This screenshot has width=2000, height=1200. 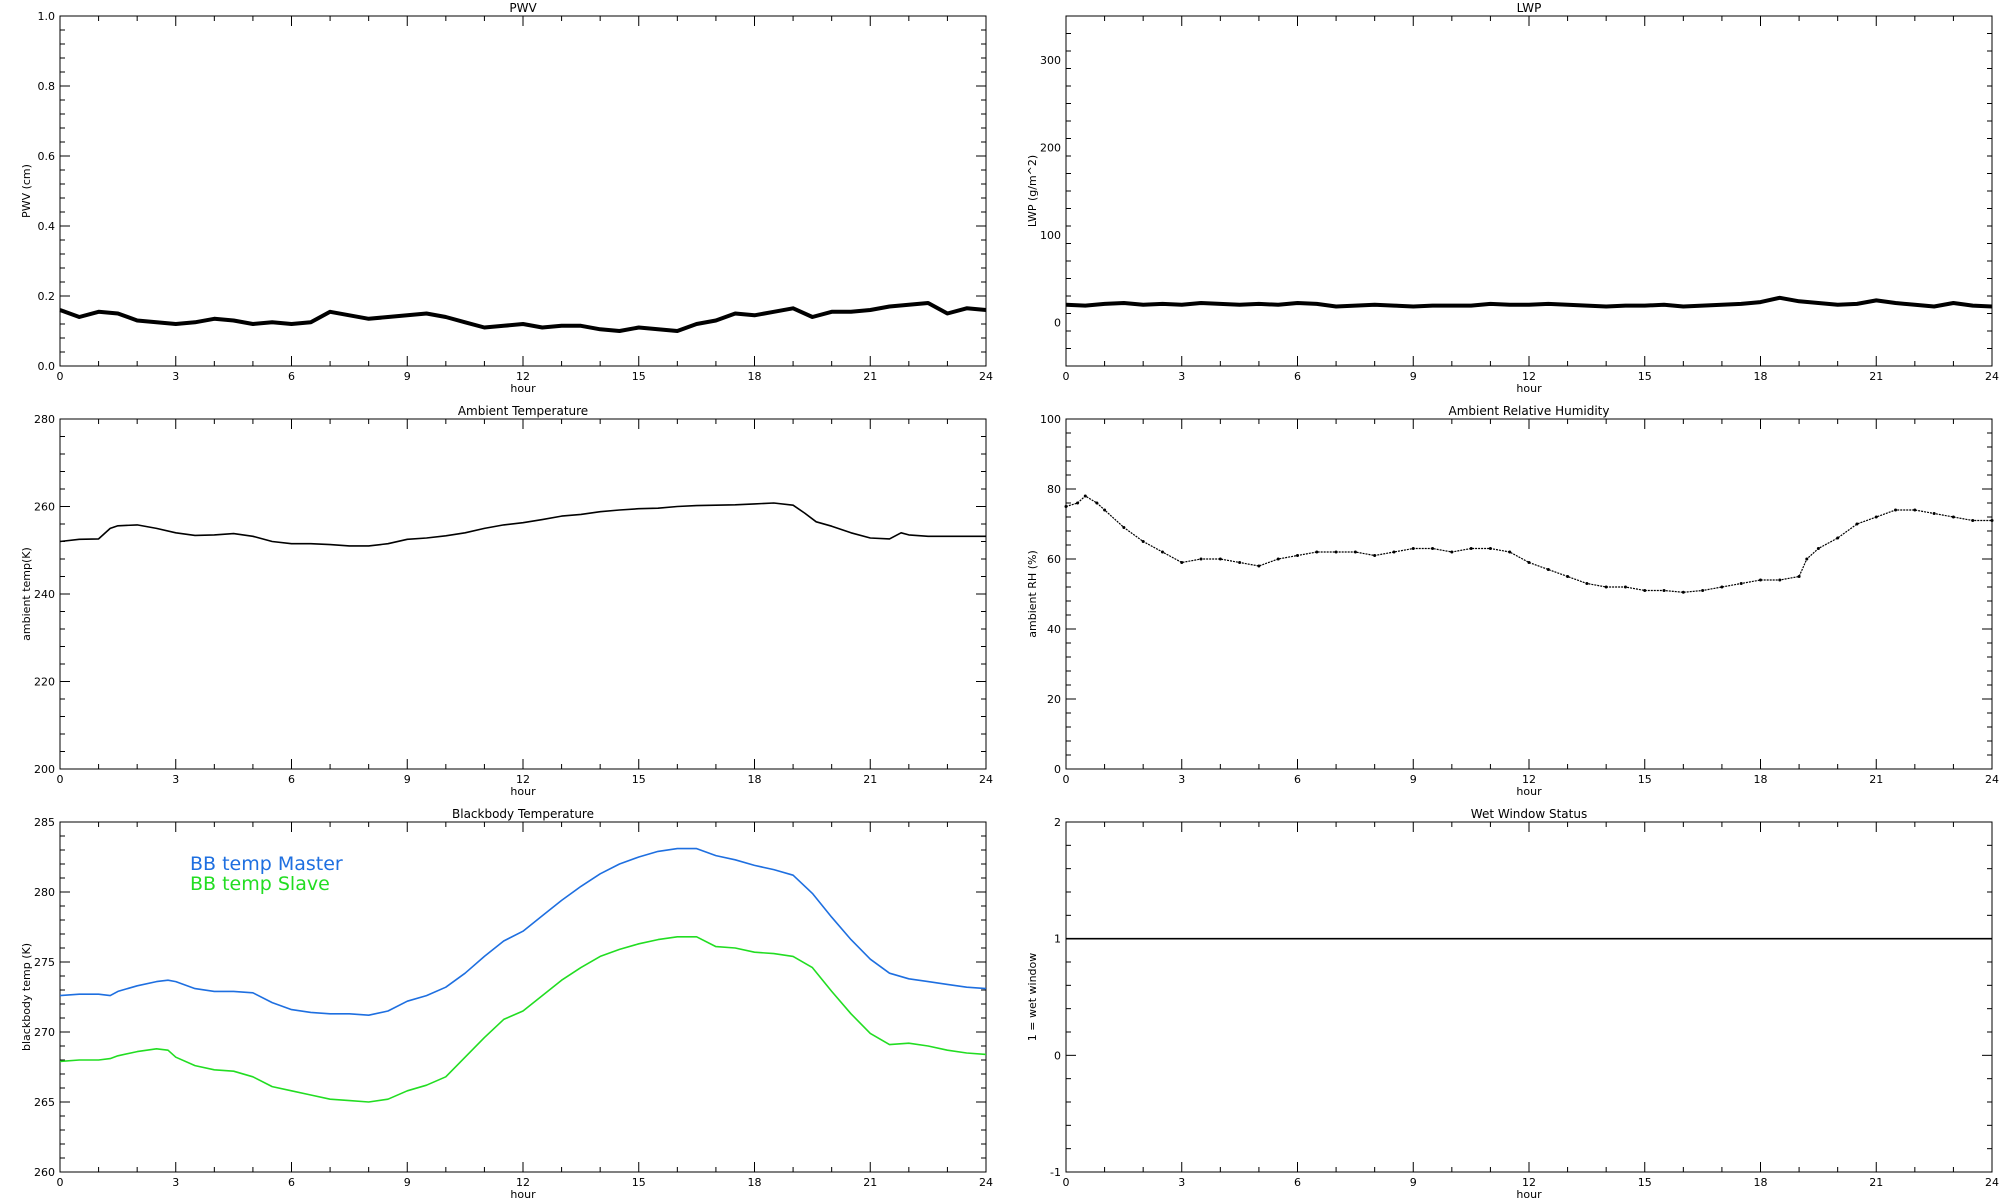 What do you see at coordinates (523, 8) in the screenshot?
I see `chart-title: PWV` at bounding box center [523, 8].